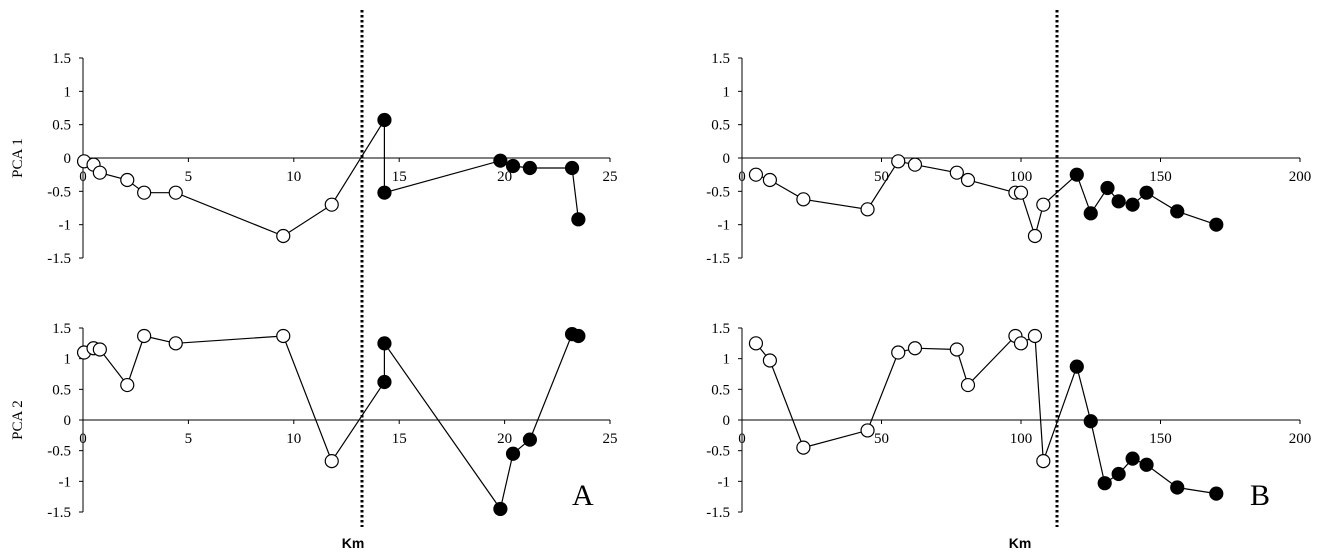 The height and width of the screenshot is (553, 1333). What do you see at coordinates (610, 177) in the screenshot?
I see `x-tick-label: 25` at bounding box center [610, 177].